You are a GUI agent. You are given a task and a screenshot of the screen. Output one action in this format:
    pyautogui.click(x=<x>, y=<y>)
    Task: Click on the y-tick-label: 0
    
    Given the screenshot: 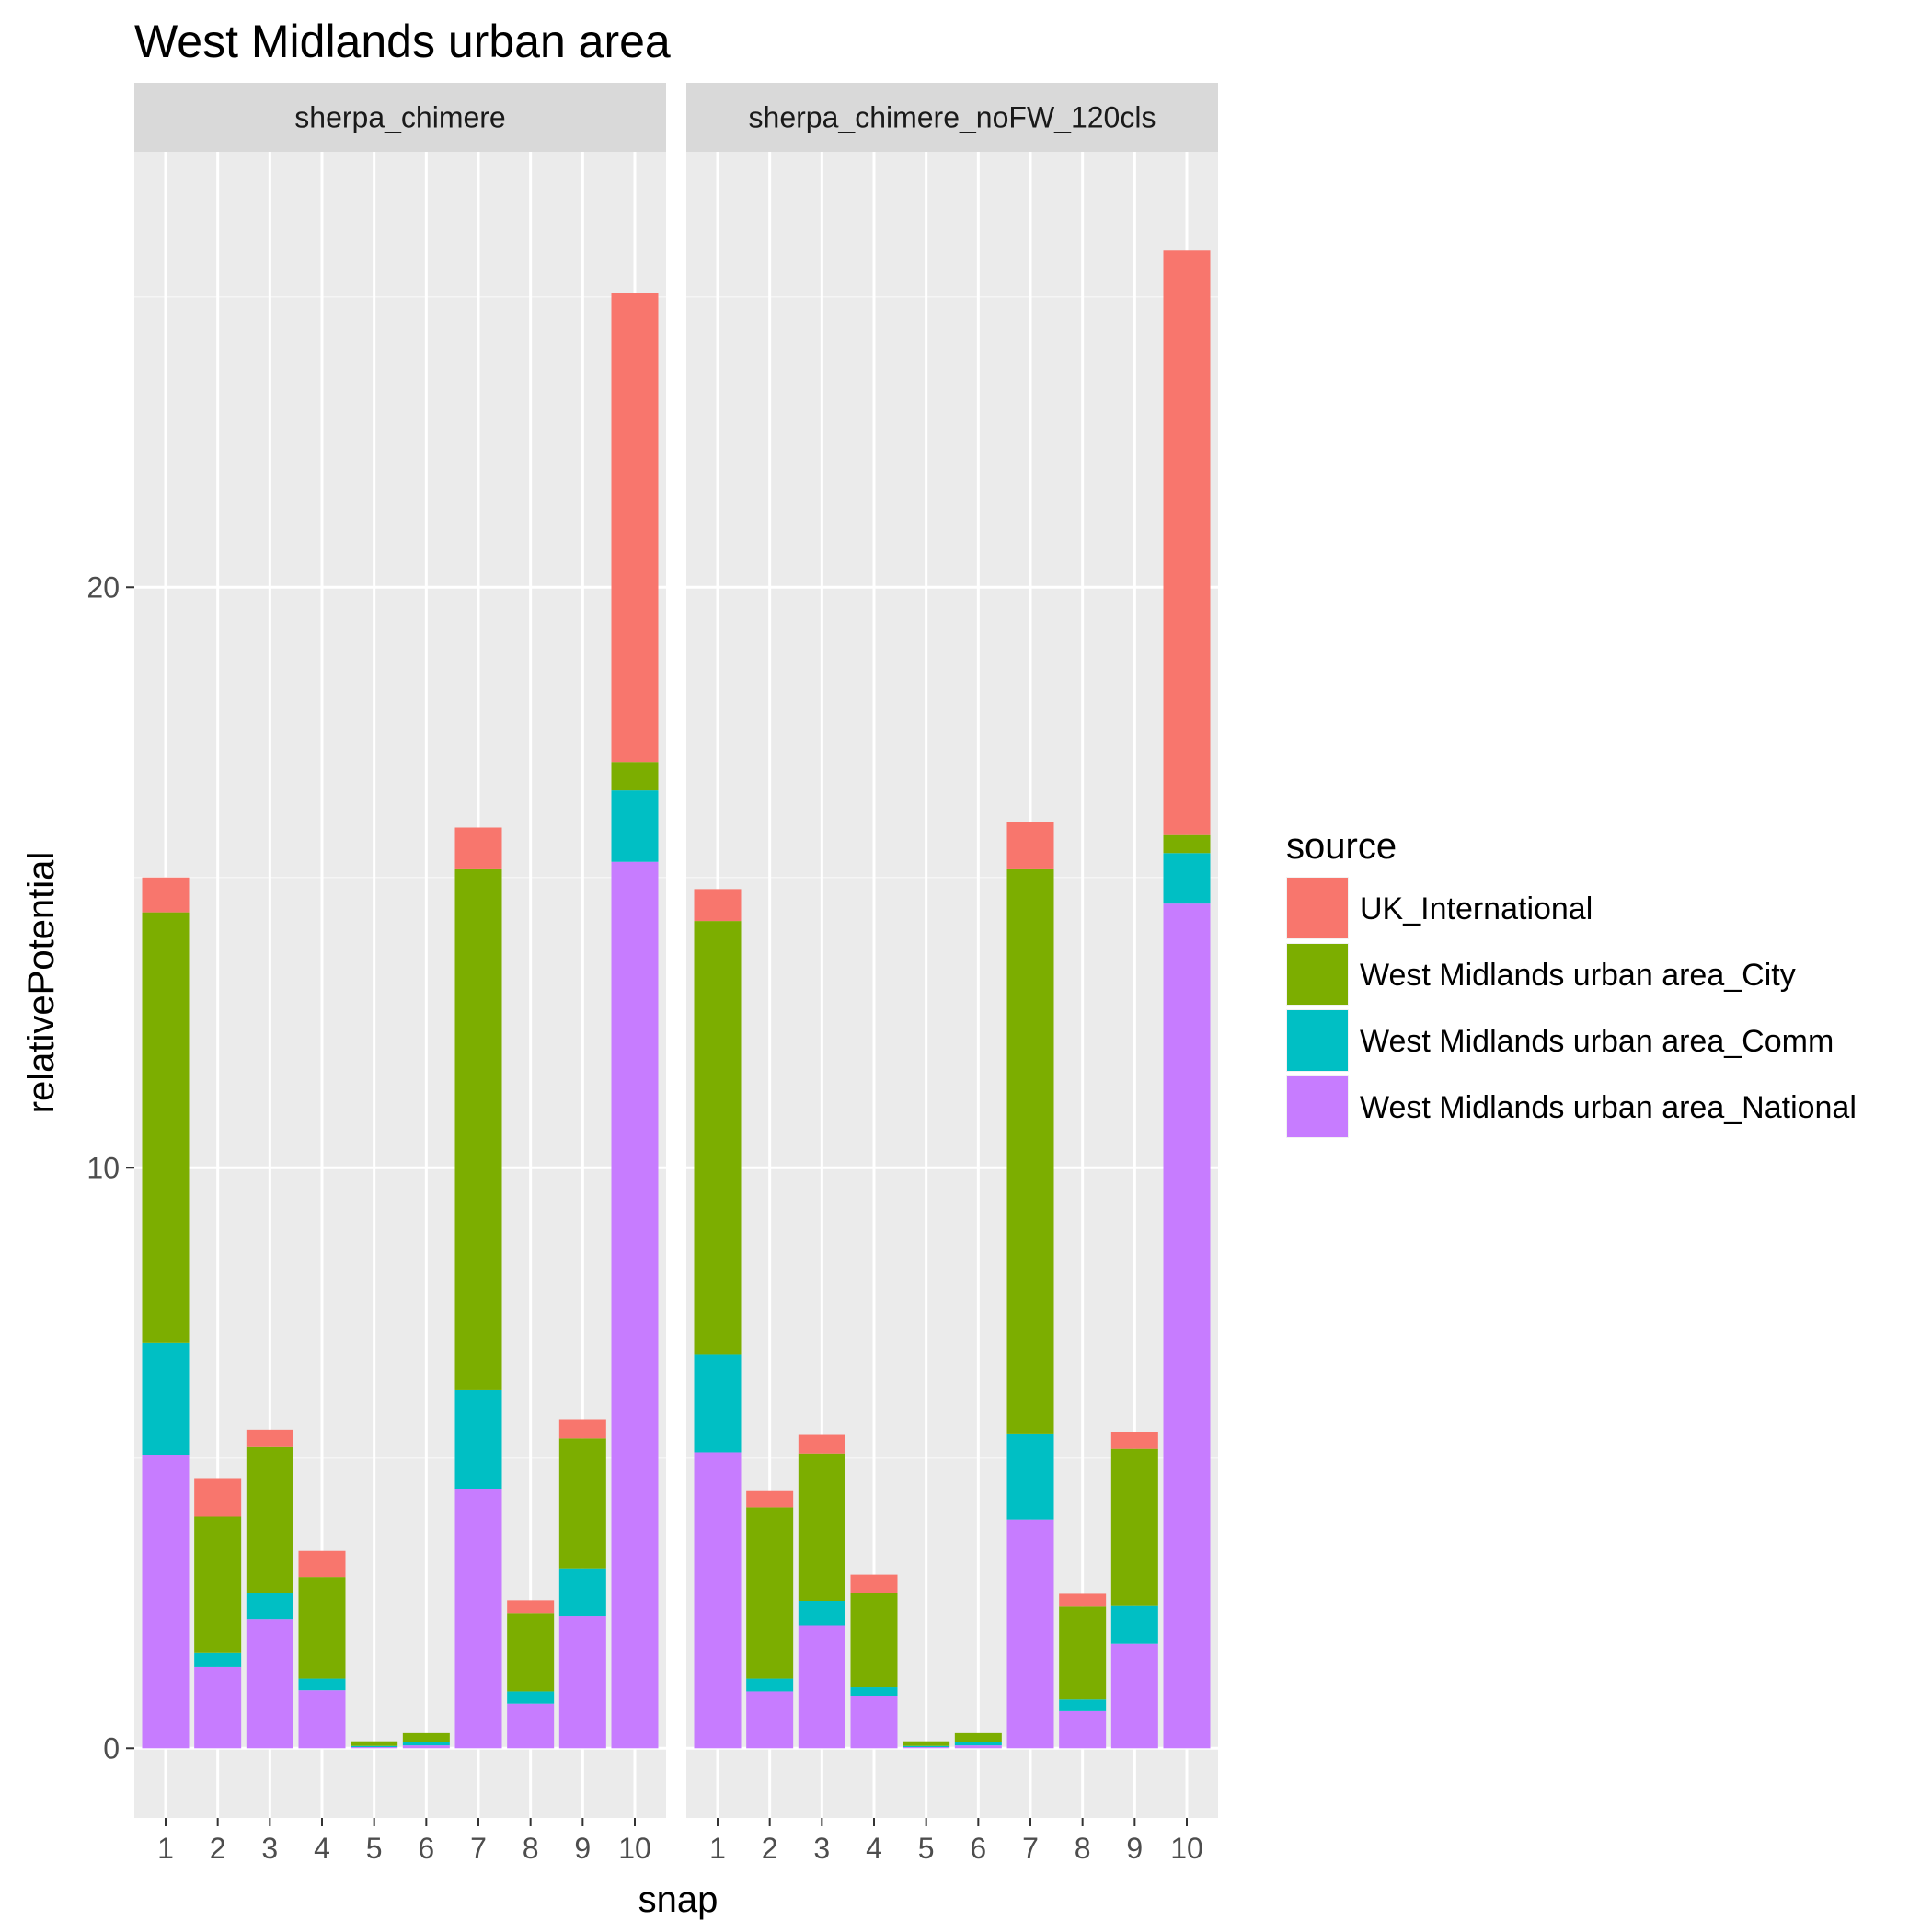 What is the action you would take?
    pyautogui.click(x=111, y=1748)
    